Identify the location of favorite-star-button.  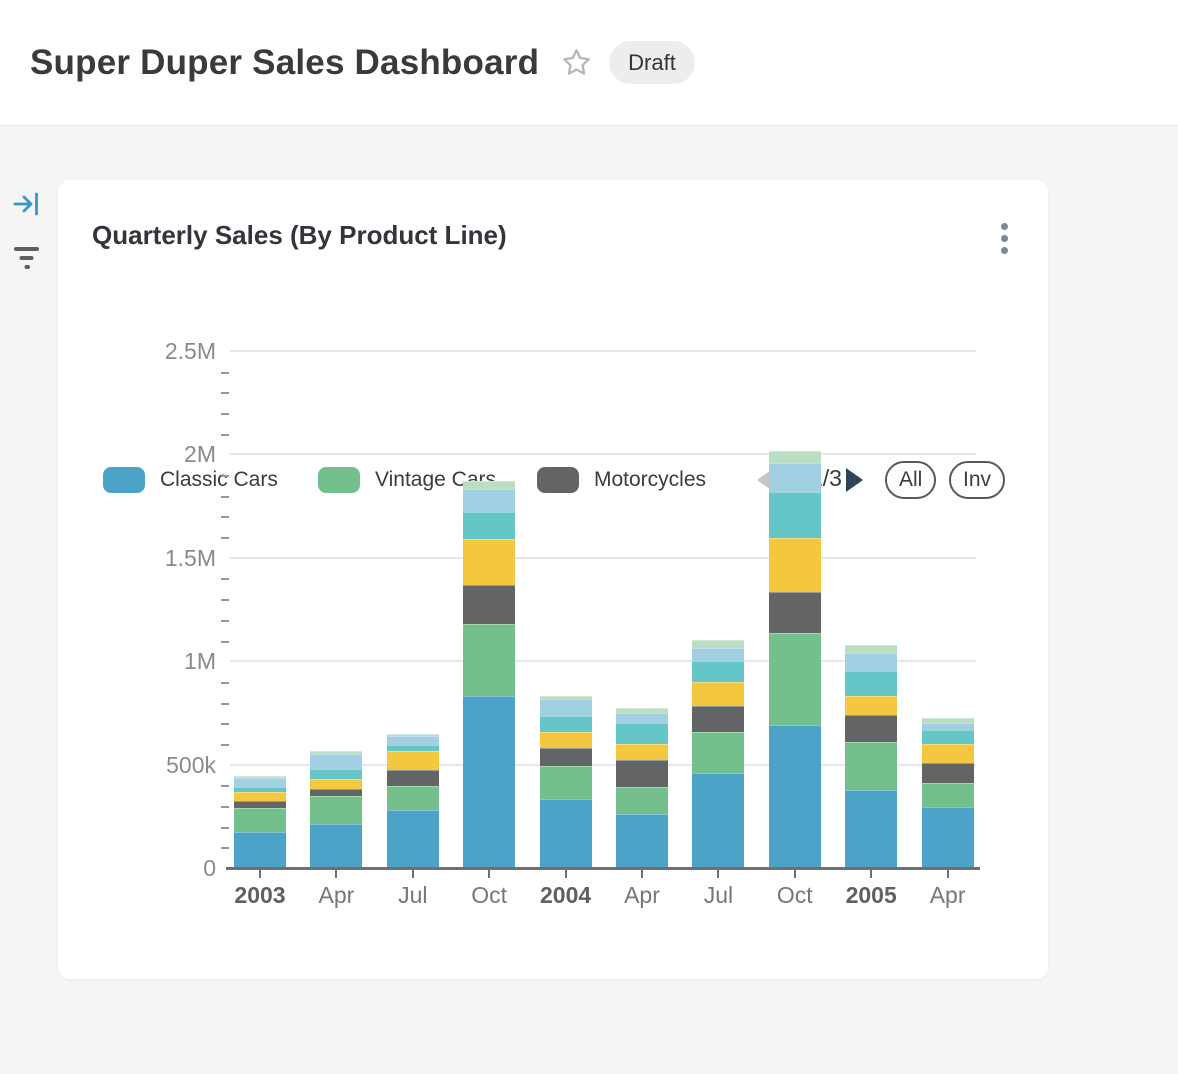
(576, 63).